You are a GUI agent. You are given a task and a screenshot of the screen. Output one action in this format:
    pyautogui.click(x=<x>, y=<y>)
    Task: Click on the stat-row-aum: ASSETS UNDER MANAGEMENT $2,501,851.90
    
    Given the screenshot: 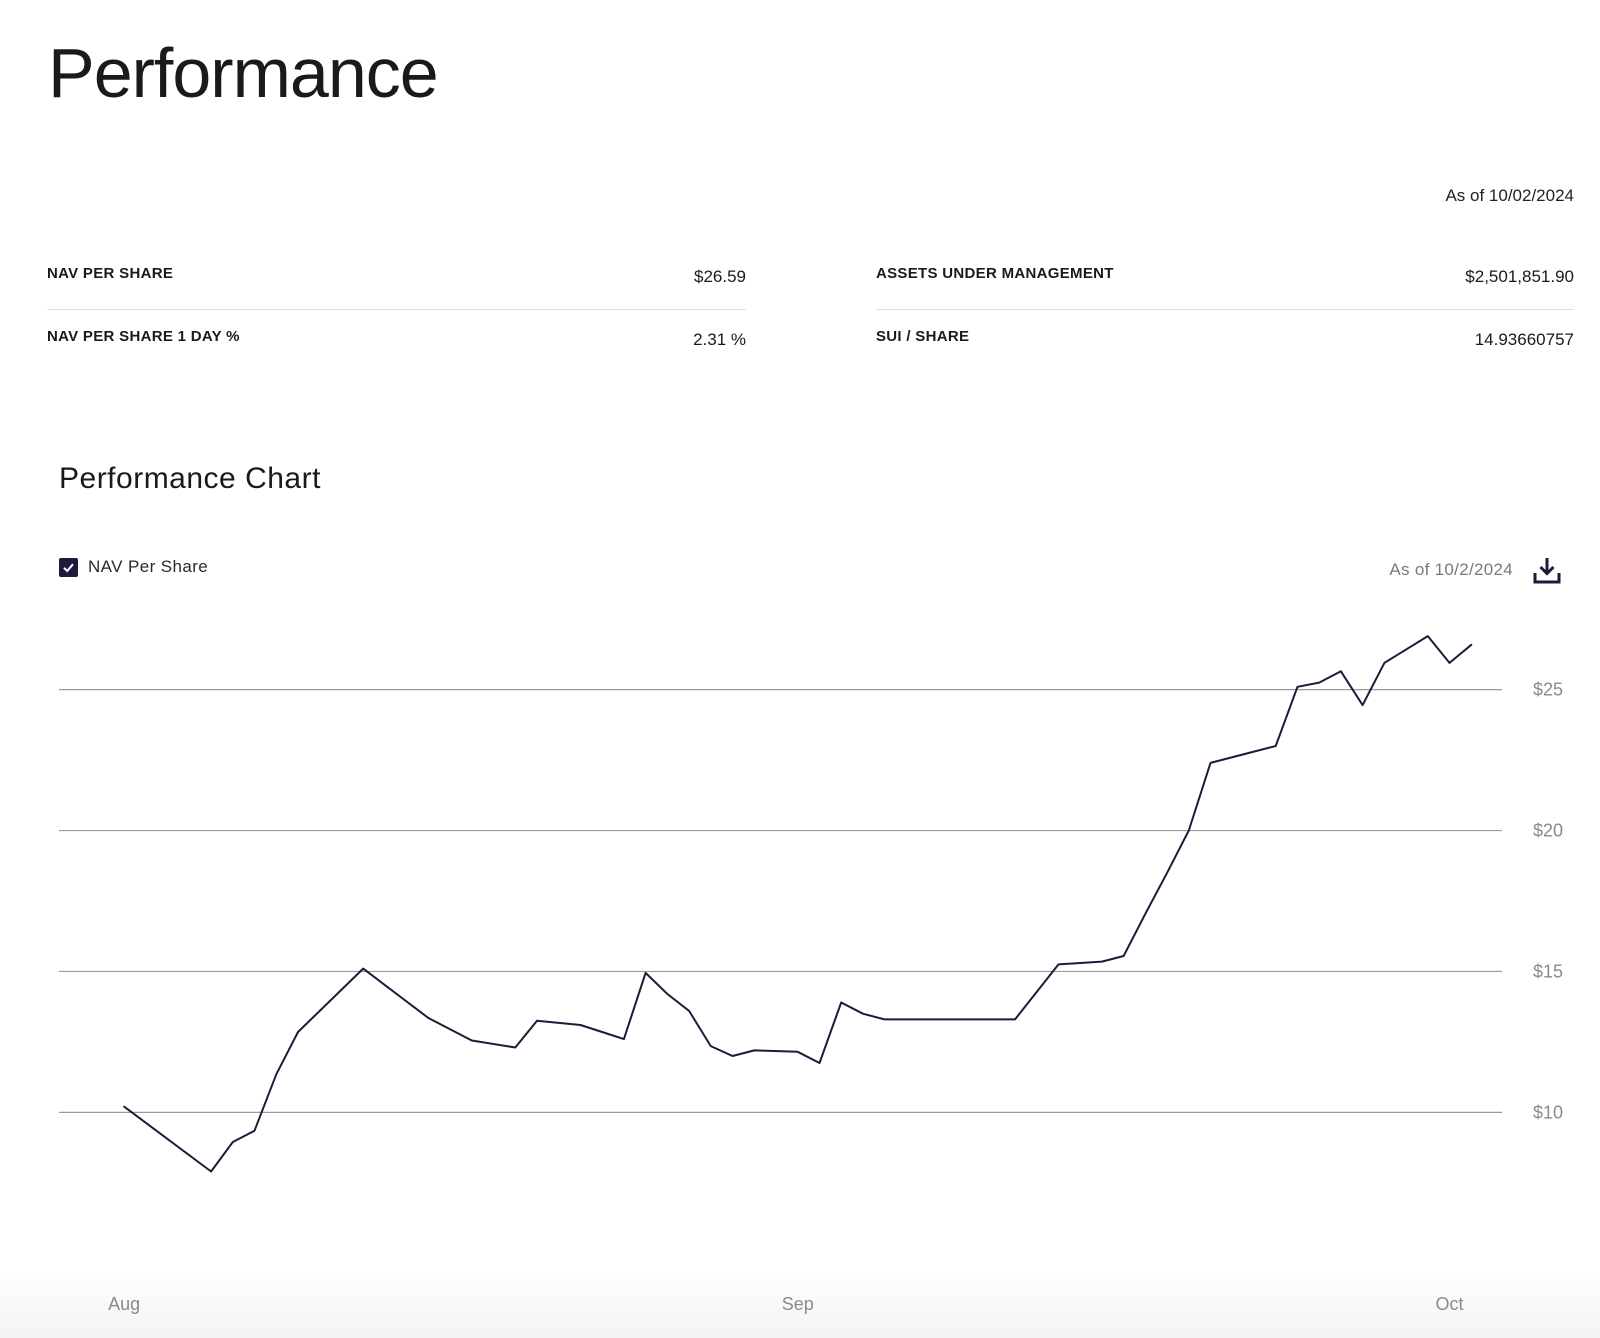 What is the action you would take?
    pyautogui.click(x=1225, y=282)
    